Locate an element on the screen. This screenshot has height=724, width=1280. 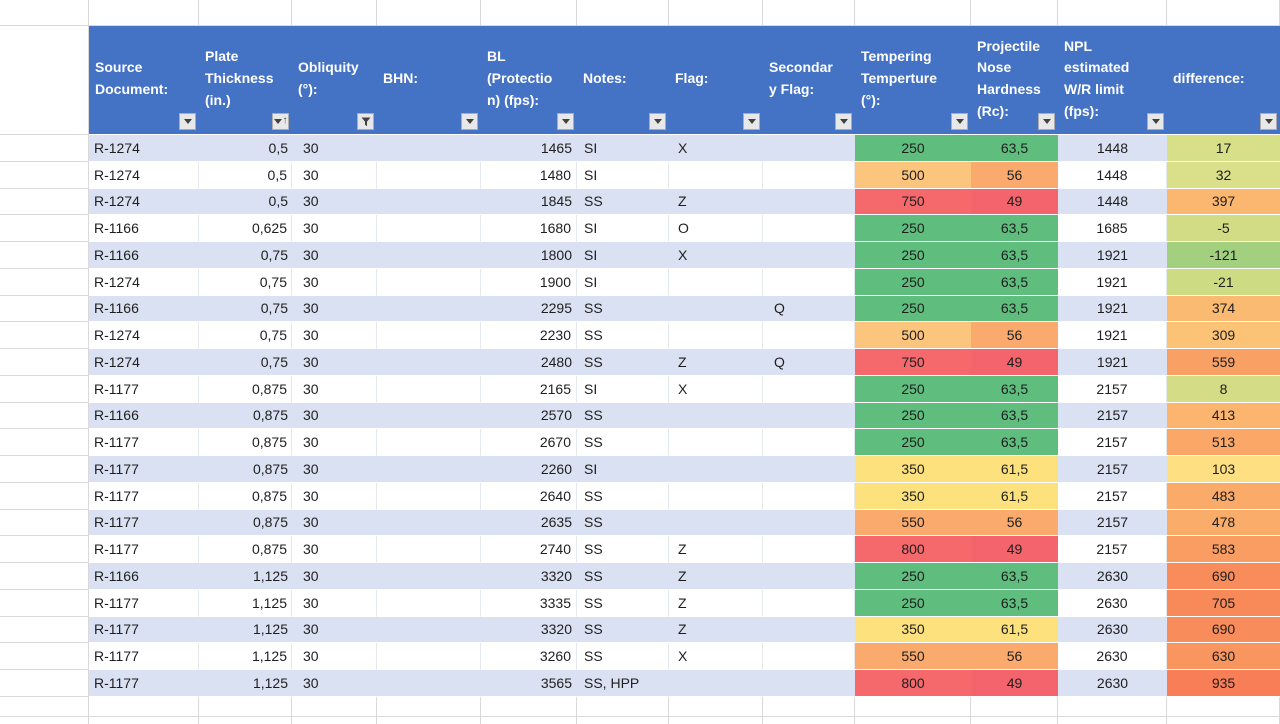
cell-flag: O is located at coordinates (716, 228).